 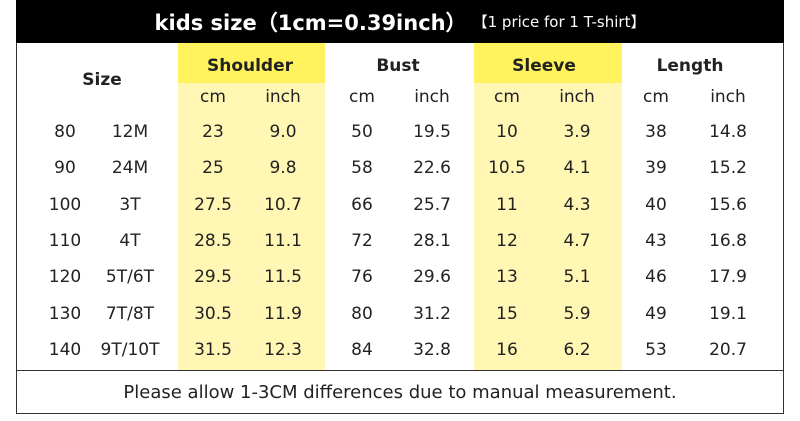 What do you see at coordinates (283, 204) in the screenshot?
I see `cell: 10.7` at bounding box center [283, 204].